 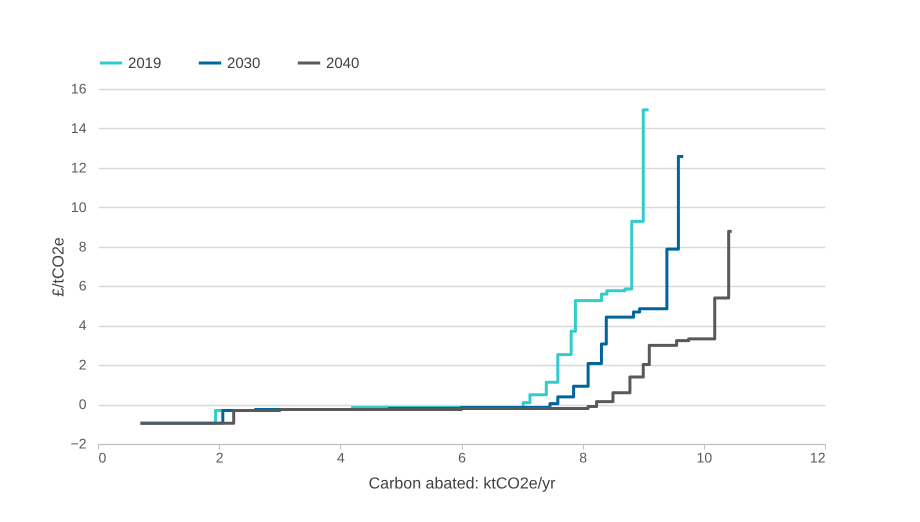 I want to click on y-tick-label: 14, so click(x=78, y=128).